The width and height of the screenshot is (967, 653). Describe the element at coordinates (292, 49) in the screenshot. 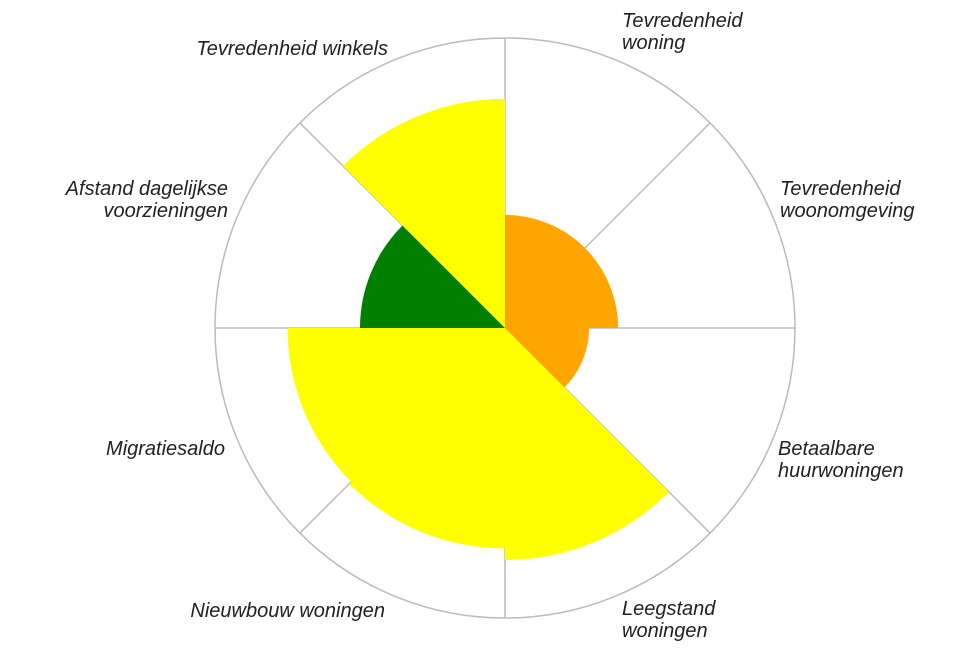

I see `category-label: Tevredenheid winkels` at that location.